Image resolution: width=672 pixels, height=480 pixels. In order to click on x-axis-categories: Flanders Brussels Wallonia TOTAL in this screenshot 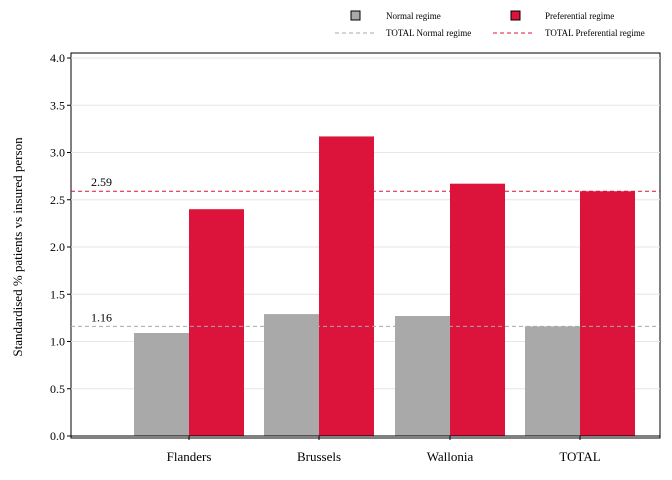, I will do `click(384, 450)`.